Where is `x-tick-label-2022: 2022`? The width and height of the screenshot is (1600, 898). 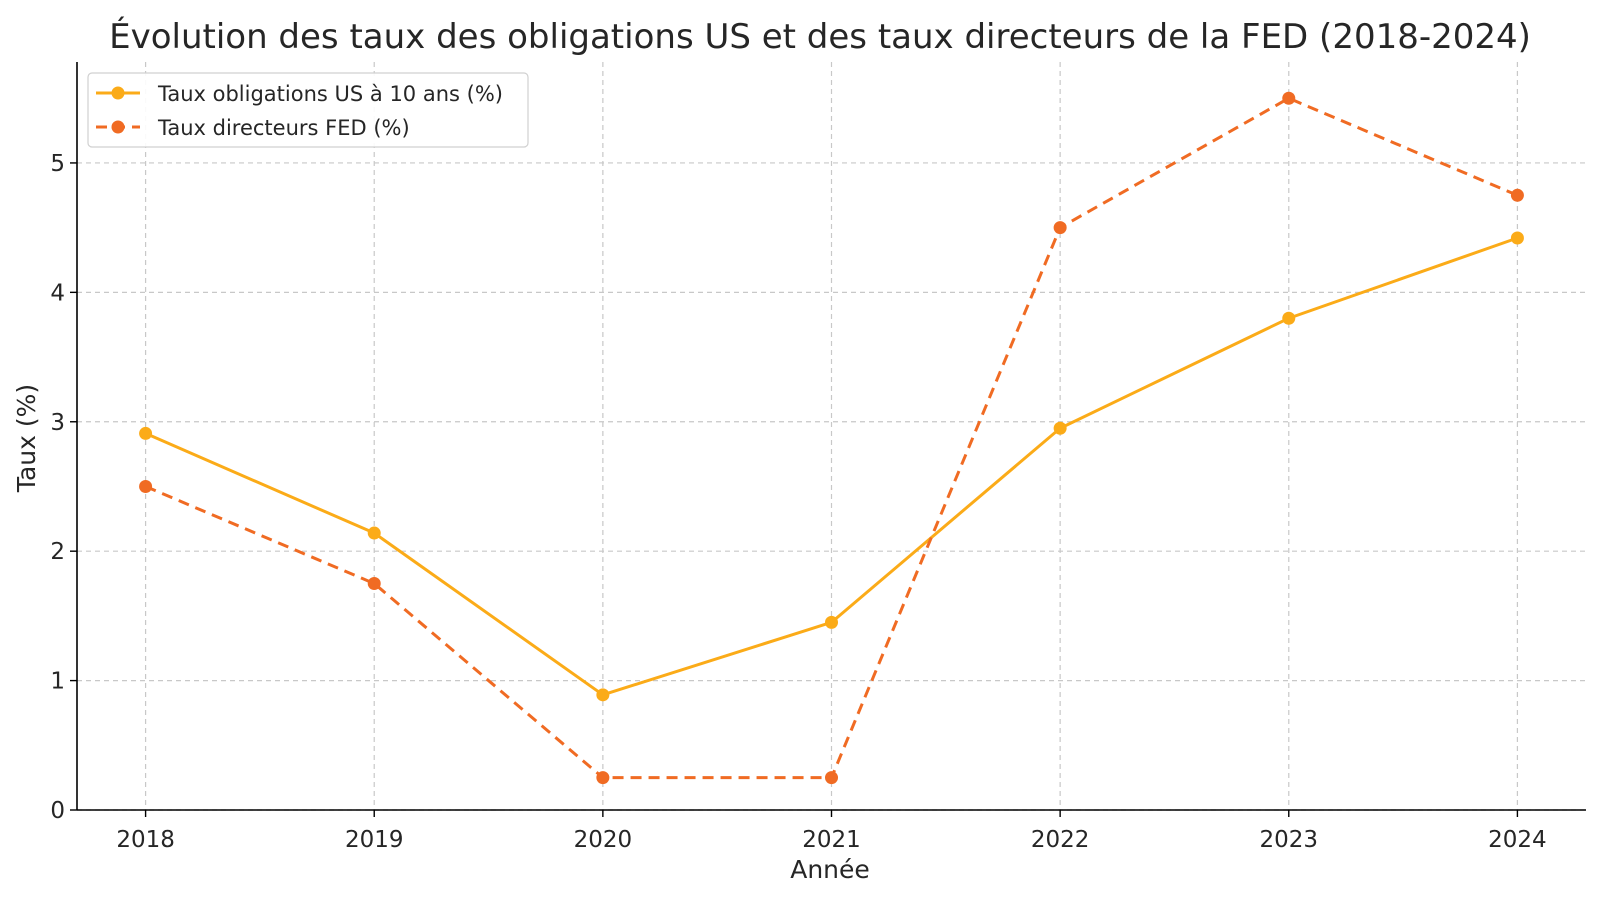
x-tick-label-2022: 2022 is located at coordinates (1060, 840).